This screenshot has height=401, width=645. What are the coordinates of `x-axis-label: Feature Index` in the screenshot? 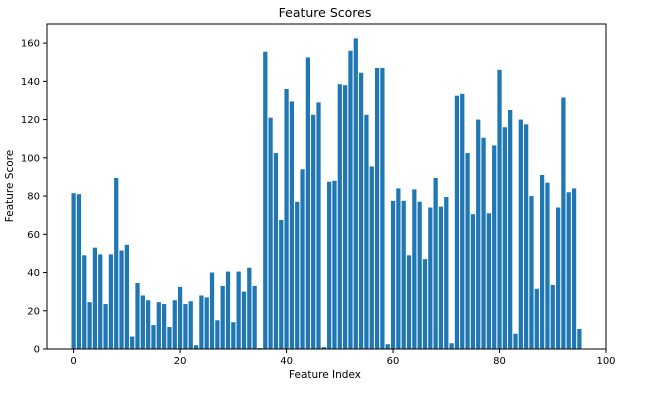 It's located at (325, 375).